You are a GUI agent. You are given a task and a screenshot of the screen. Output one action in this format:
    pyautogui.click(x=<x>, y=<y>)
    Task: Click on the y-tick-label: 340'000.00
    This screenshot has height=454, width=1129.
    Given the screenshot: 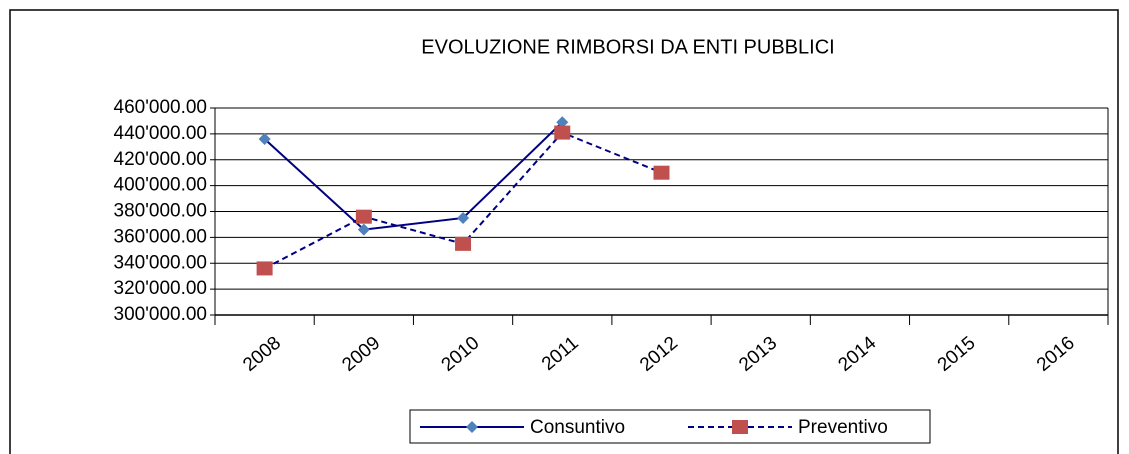 What is the action you would take?
    pyautogui.click(x=160, y=262)
    